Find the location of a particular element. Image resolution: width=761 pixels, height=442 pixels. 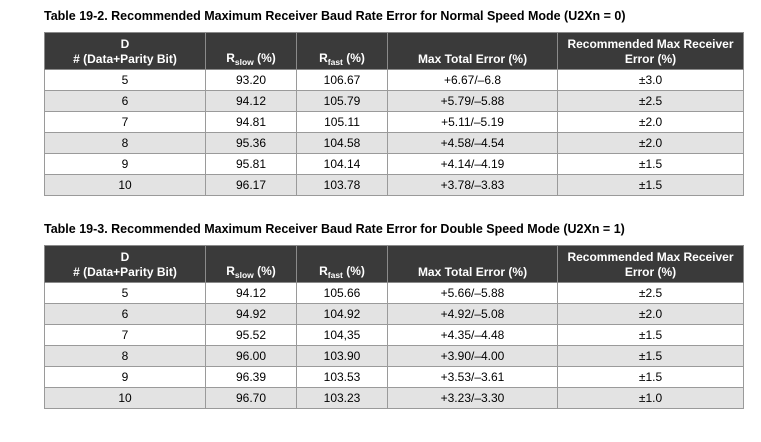

table-row: 10 96.70 103.23 +3.23/–3.30 ±1.0 is located at coordinates (394, 398).